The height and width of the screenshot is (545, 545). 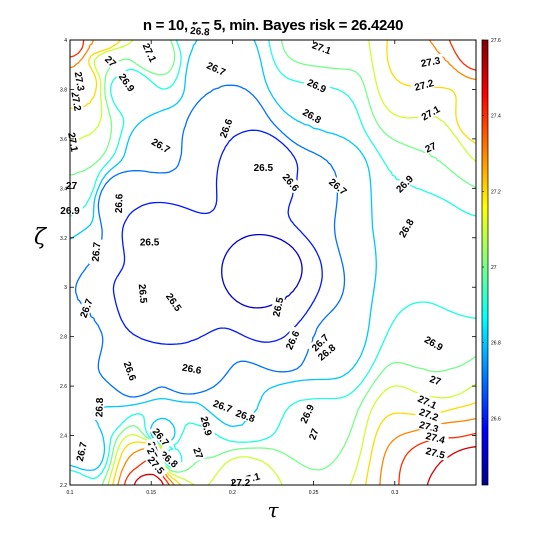 I want to click on y-tick-label: 2.6, so click(x=63, y=387).